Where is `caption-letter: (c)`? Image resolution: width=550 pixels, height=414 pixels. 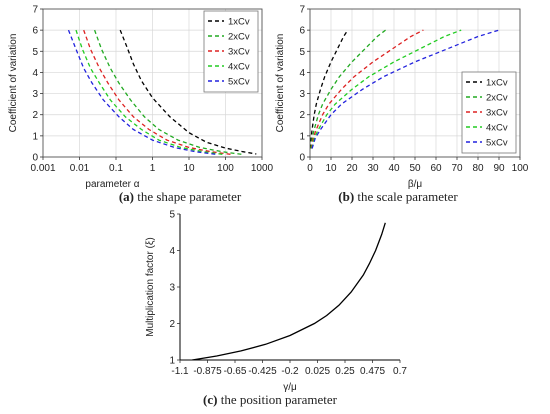
caption-letter: (c) is located at coordinates (210, 399).